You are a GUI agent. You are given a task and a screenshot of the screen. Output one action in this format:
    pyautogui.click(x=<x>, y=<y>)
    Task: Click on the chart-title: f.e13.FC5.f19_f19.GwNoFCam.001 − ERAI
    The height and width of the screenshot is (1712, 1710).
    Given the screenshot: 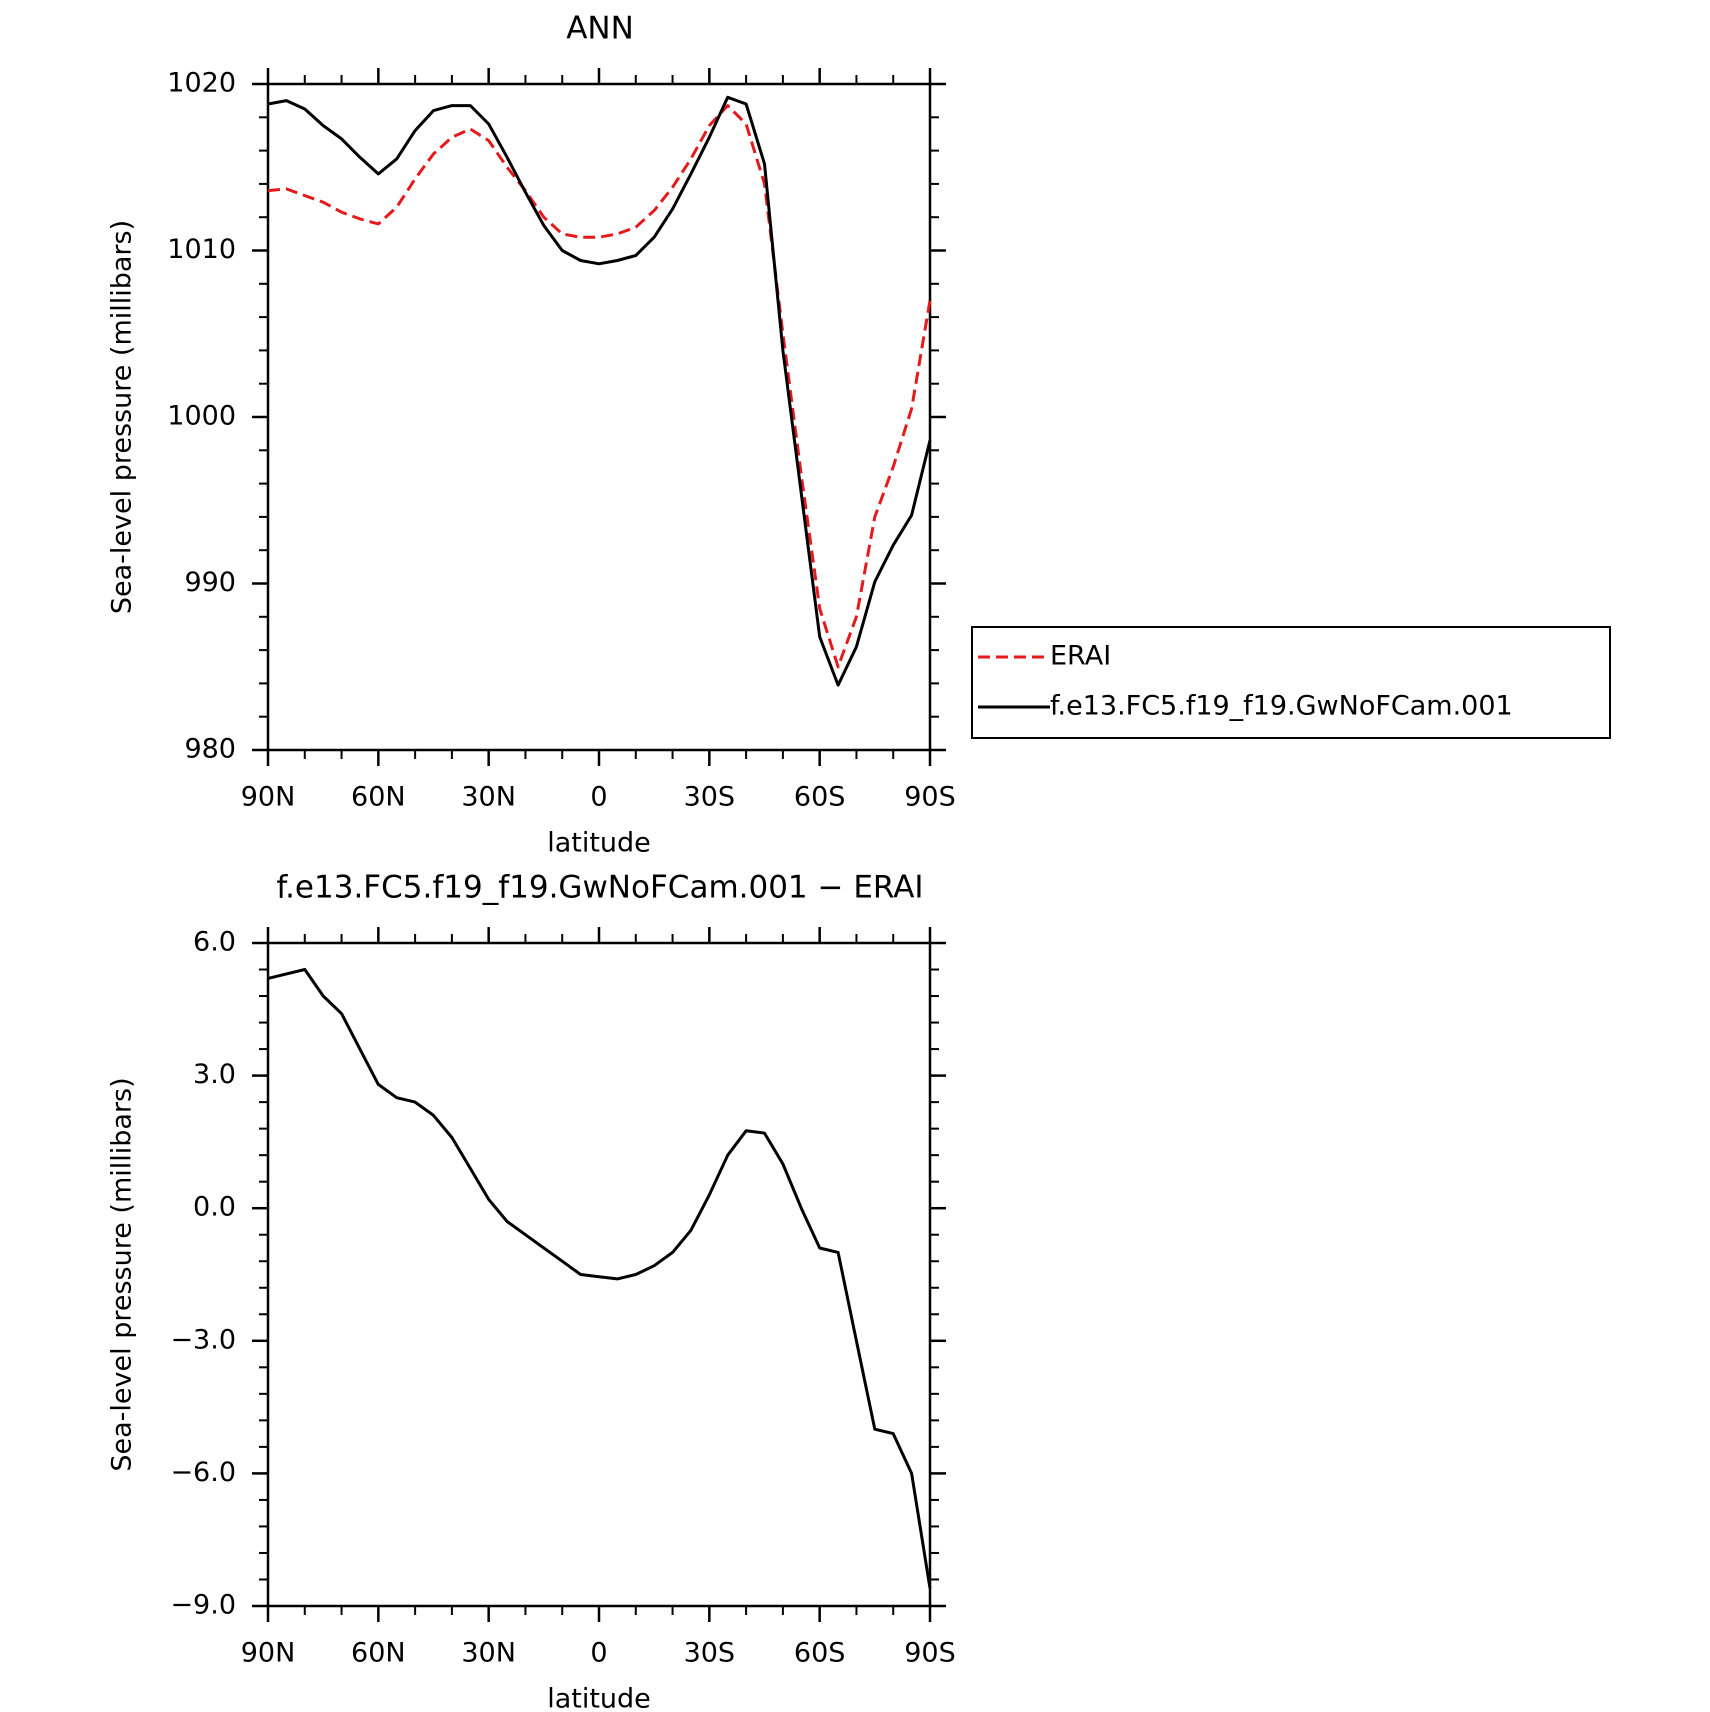 What is the action you would take?
    pyautogui.click(x=599, y=888)
    